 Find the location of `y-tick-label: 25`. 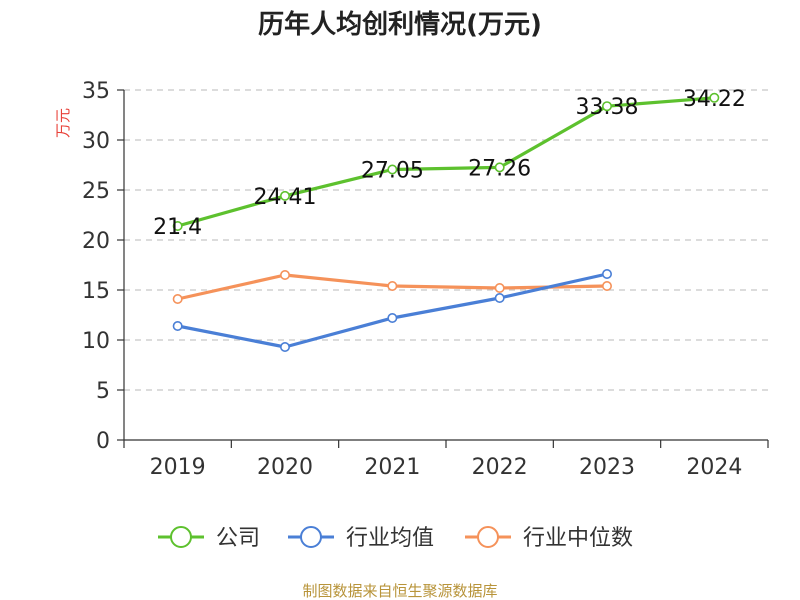

y-tick-label: 25 is located at coordinates (96, 191).